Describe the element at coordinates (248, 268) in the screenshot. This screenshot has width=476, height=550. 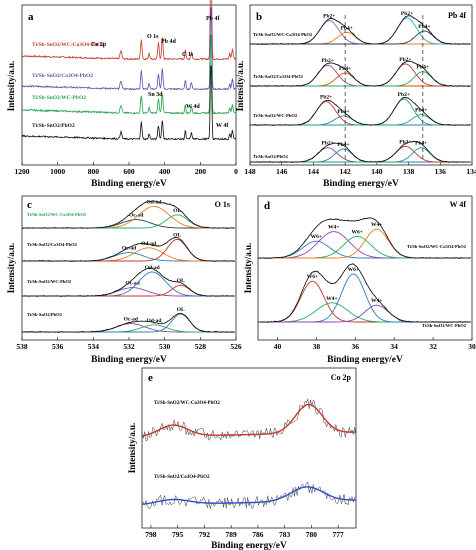
I see `panel-d-ylabel: Intensity/a.u.` at that location.